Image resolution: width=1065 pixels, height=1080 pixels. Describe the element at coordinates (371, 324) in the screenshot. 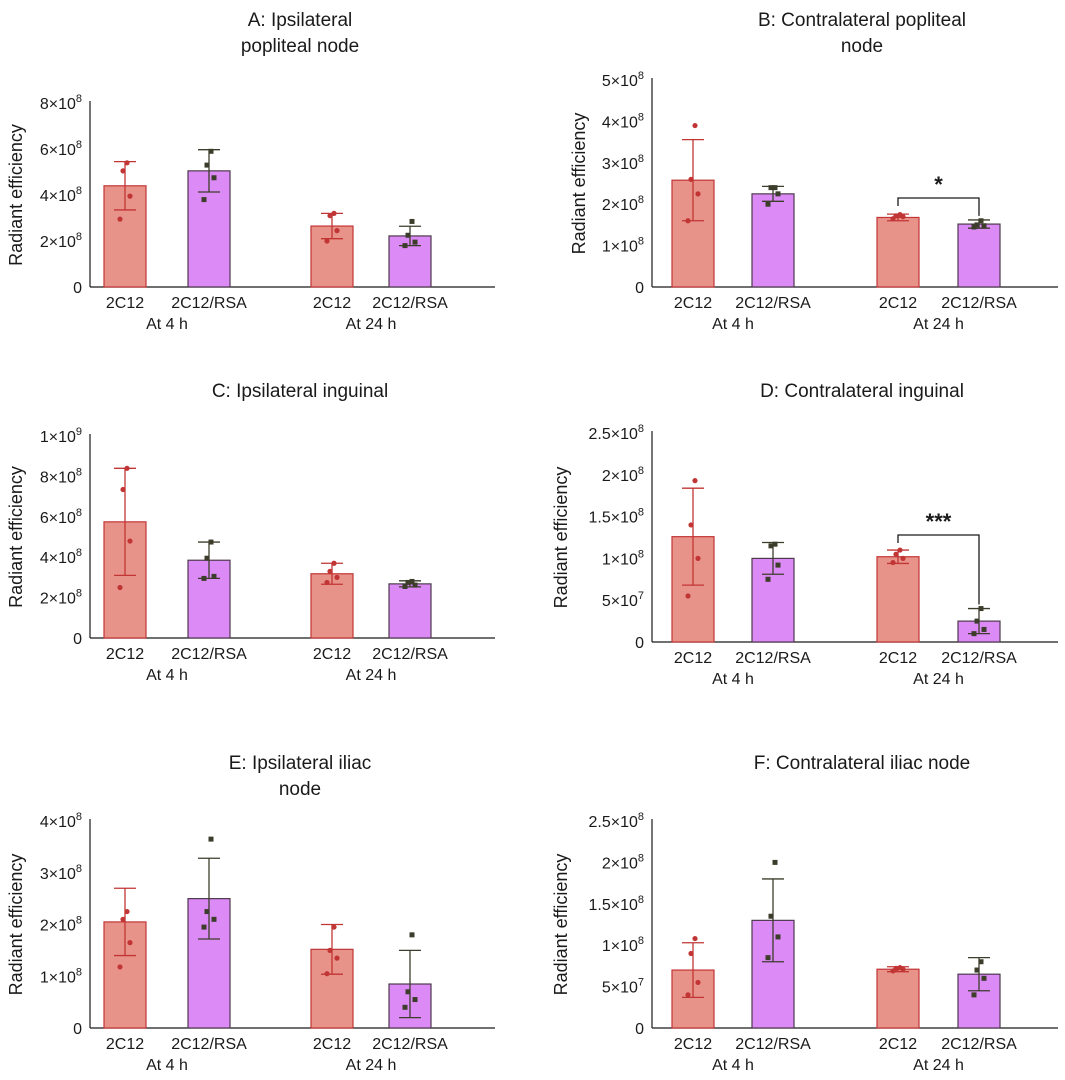

I see `panel-a-group-label-2: At 24 h` at that location.